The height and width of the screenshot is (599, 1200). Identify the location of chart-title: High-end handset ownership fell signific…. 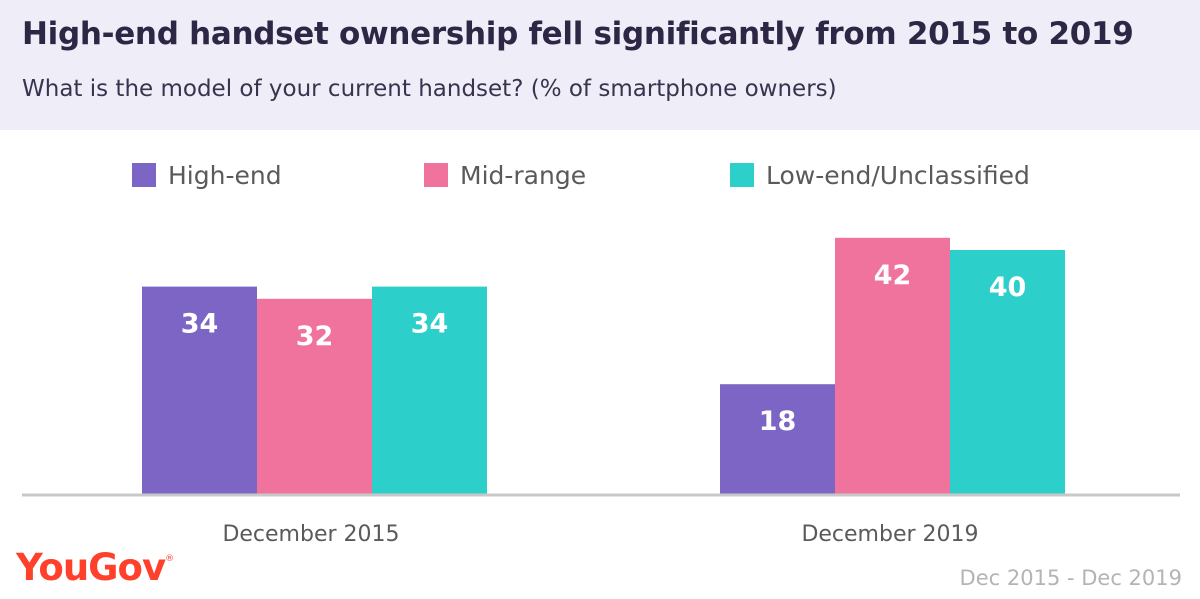
(578, 34).